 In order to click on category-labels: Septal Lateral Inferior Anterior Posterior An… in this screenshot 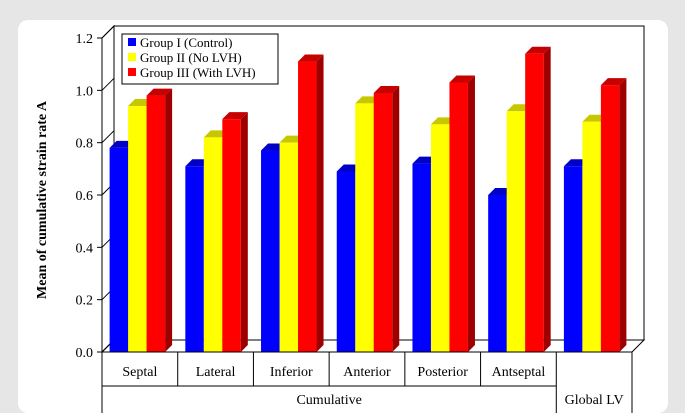, I will do `click(367, 382)`.